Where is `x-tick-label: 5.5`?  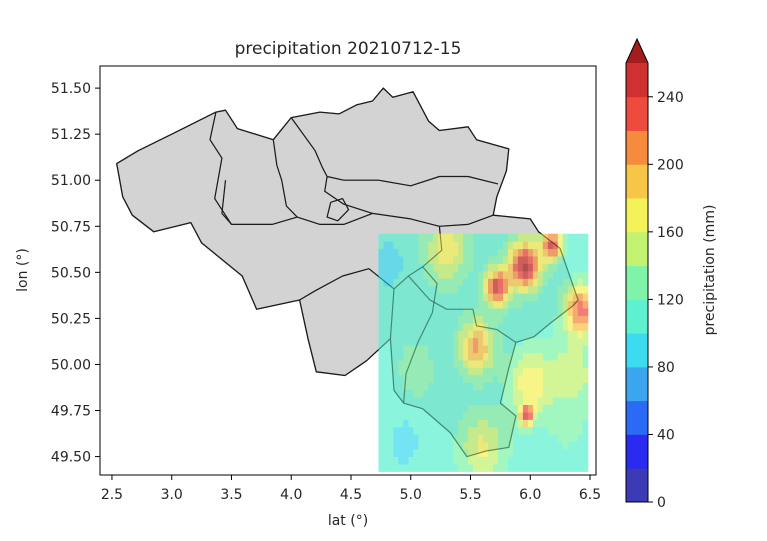 x-tick-label: 5.5 is located at coordinates (470, 495).